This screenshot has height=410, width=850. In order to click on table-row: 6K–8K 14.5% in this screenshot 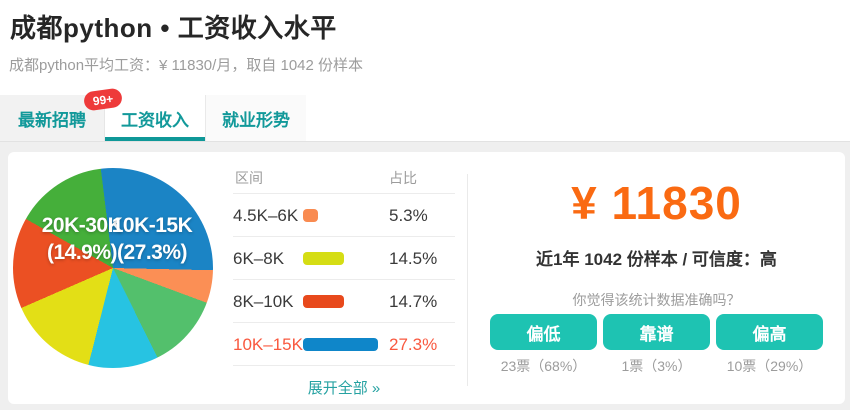, I will do `click(344, 258)`.